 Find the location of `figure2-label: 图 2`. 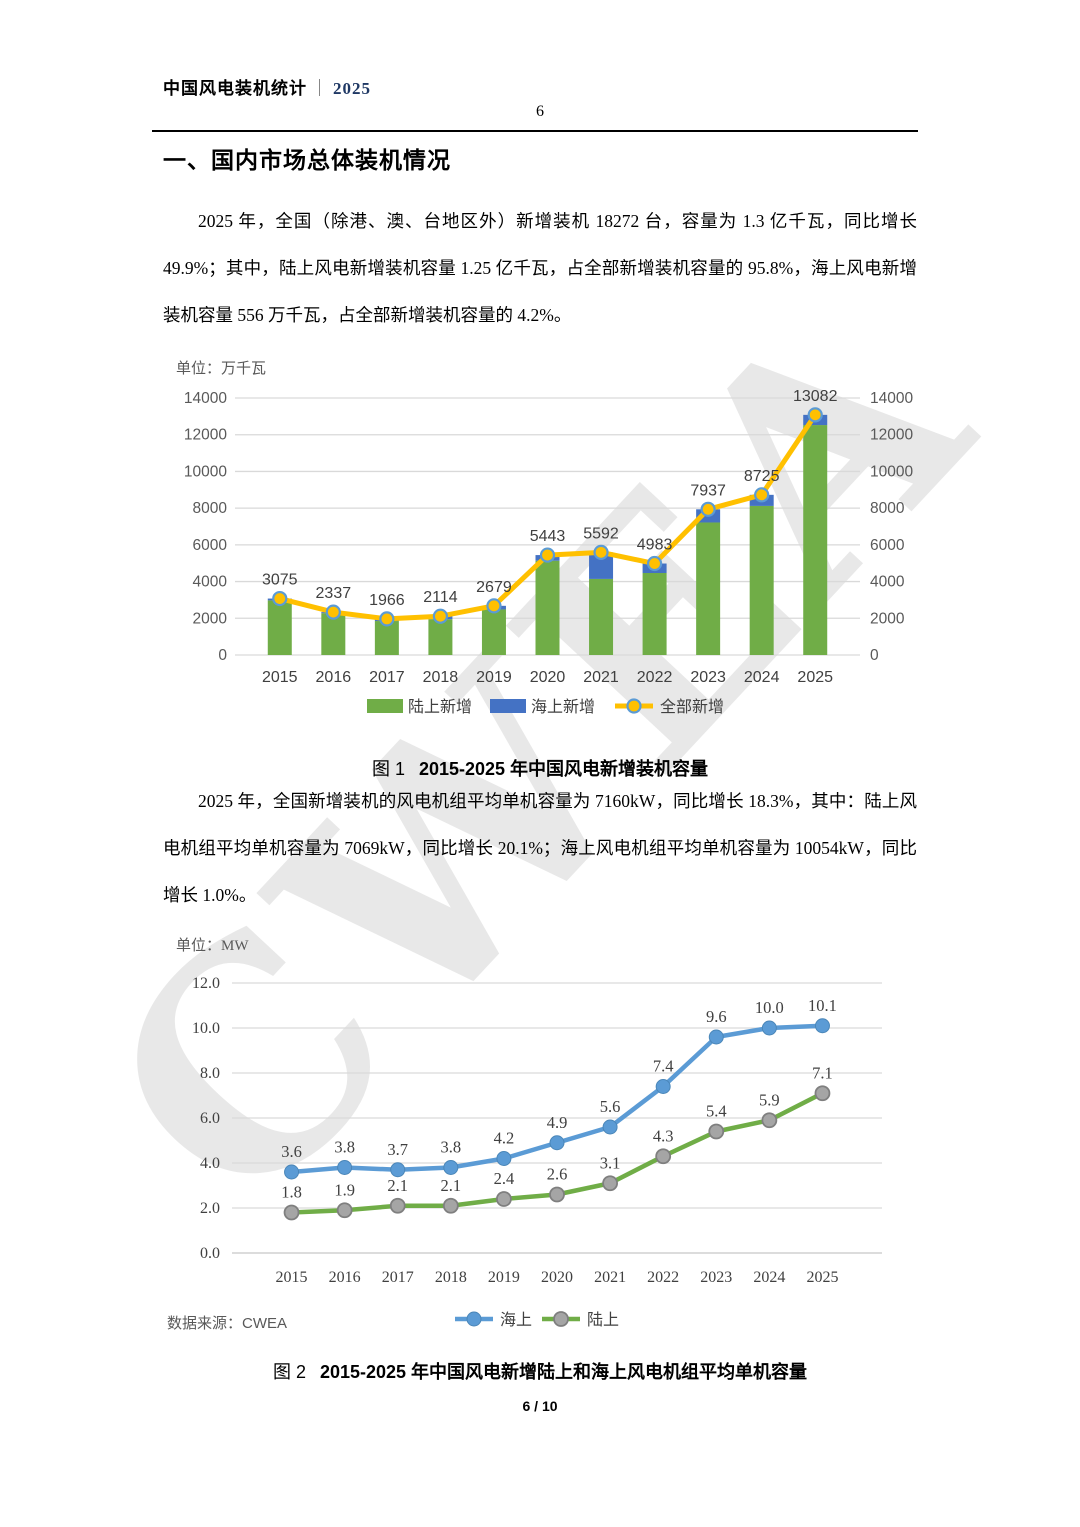

figure2-label: 图 2 is located at coordinates (289, 1372).